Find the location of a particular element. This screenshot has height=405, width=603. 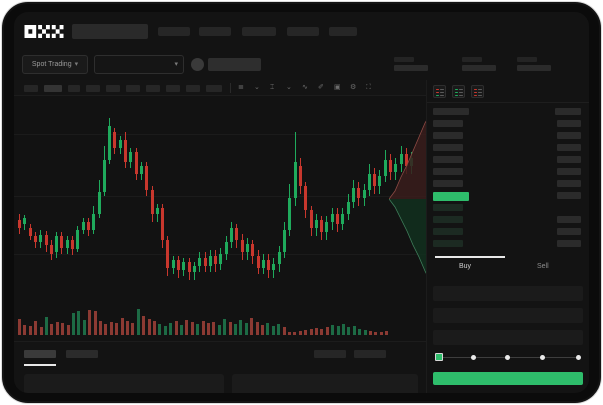

tab-buy: Buy is located at coordinates (465, 266).